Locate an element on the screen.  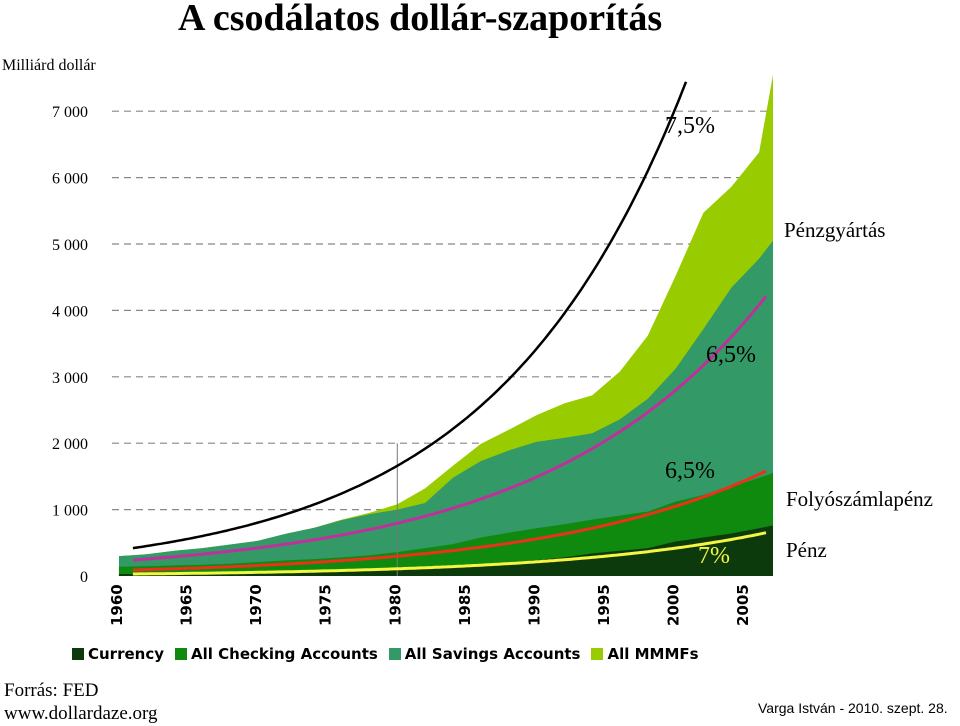
x-tick-label: 1970 is located at coordinates (256, 605).